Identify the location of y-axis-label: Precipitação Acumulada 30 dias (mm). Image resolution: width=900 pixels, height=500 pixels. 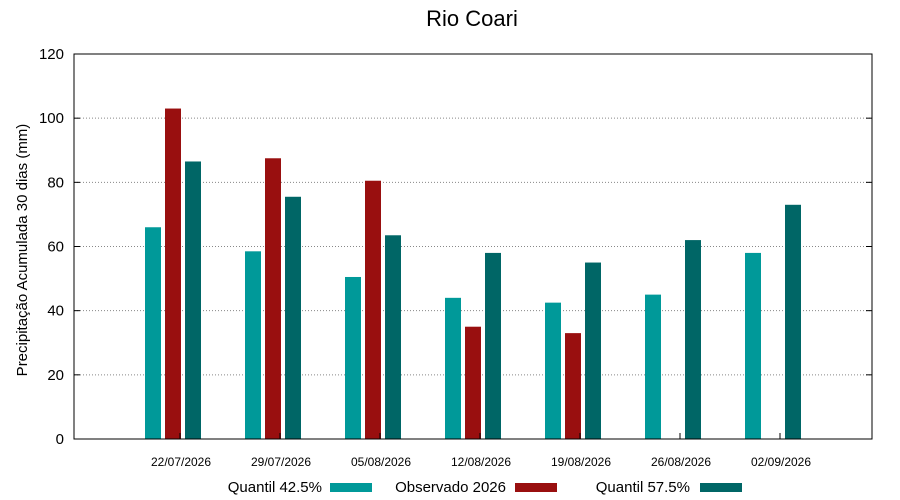
(22, 250).